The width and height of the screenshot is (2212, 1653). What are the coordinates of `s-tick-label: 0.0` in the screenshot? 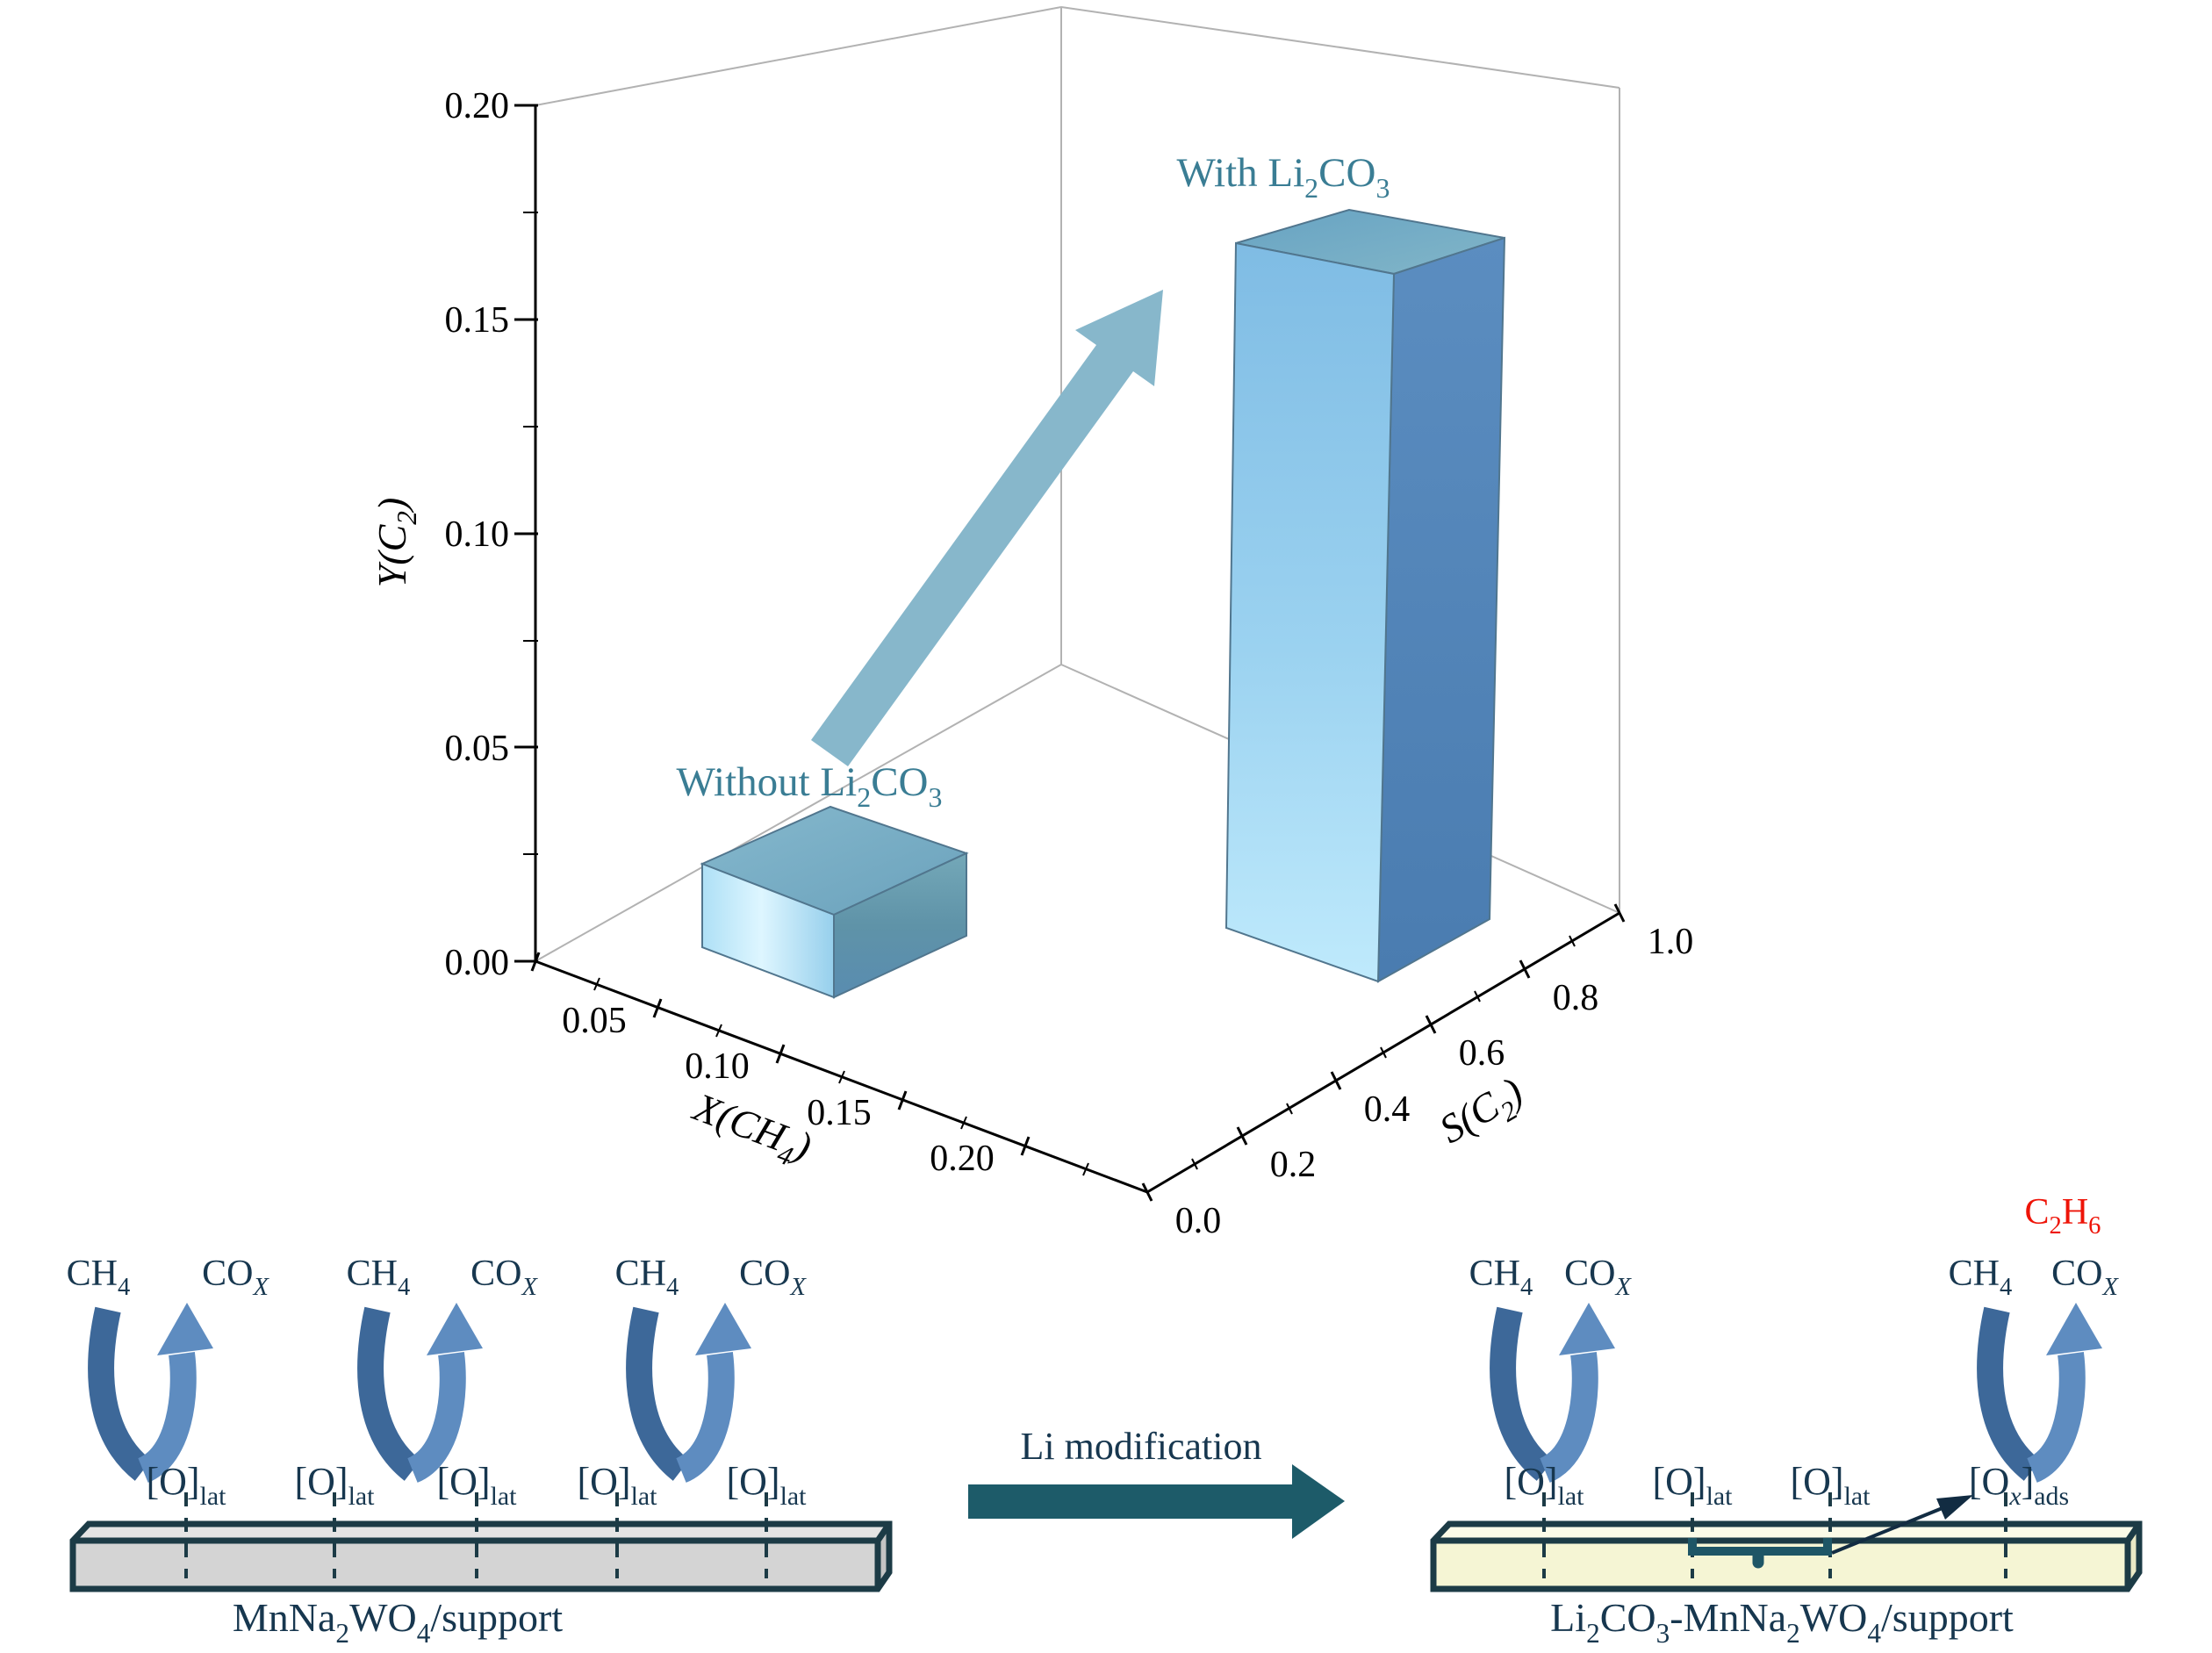 It's located at (1198, 1221).